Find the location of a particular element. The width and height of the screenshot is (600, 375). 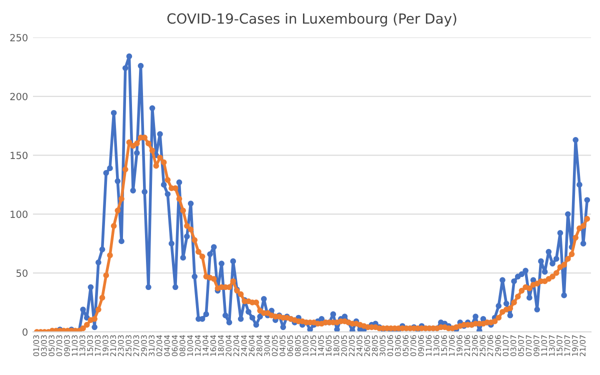

y-tick-label: 50 is located at coordinates (22, 273).